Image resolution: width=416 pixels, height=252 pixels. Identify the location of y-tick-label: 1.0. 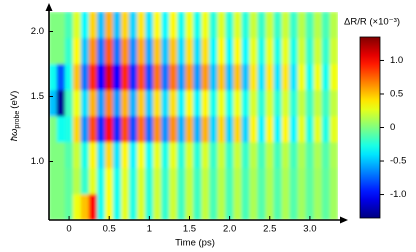
(37, 161).